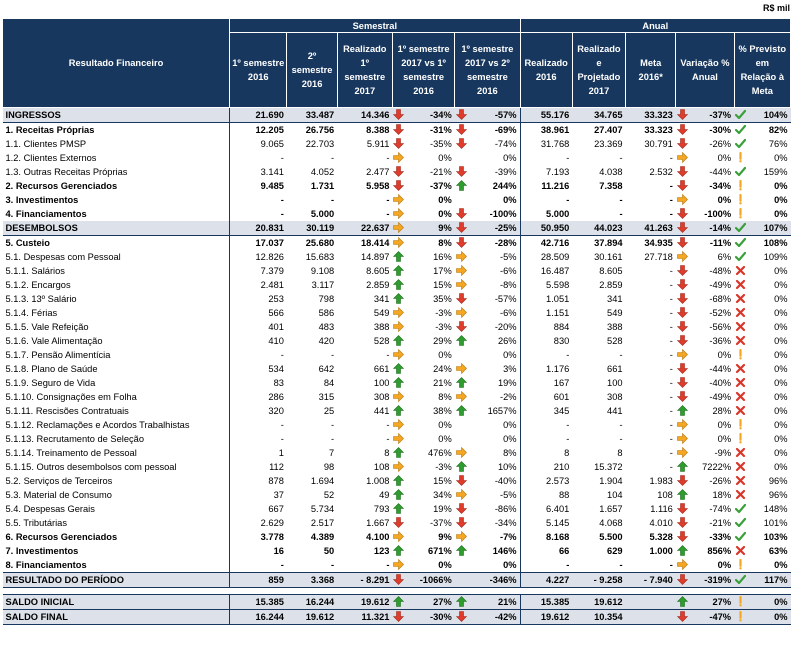 Image resolution: width=794 pixels, height=659 pixels. Describe the element at coordinates (705, 602) in the screenshot. I see `indicator-cell: 27%` at that location.